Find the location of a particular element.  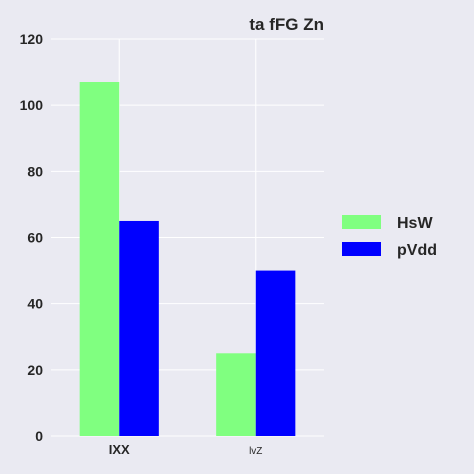

x-tick-label: lvZ is located at coordinates (255, 451).